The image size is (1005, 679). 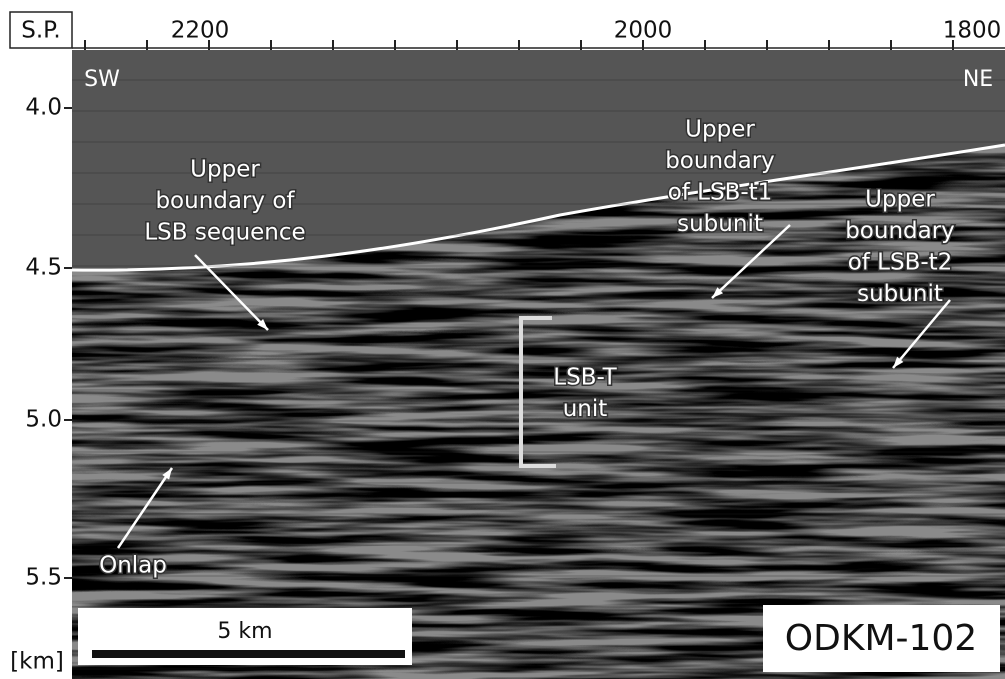 I want to click on profile-box, so click(x=881, y=638).